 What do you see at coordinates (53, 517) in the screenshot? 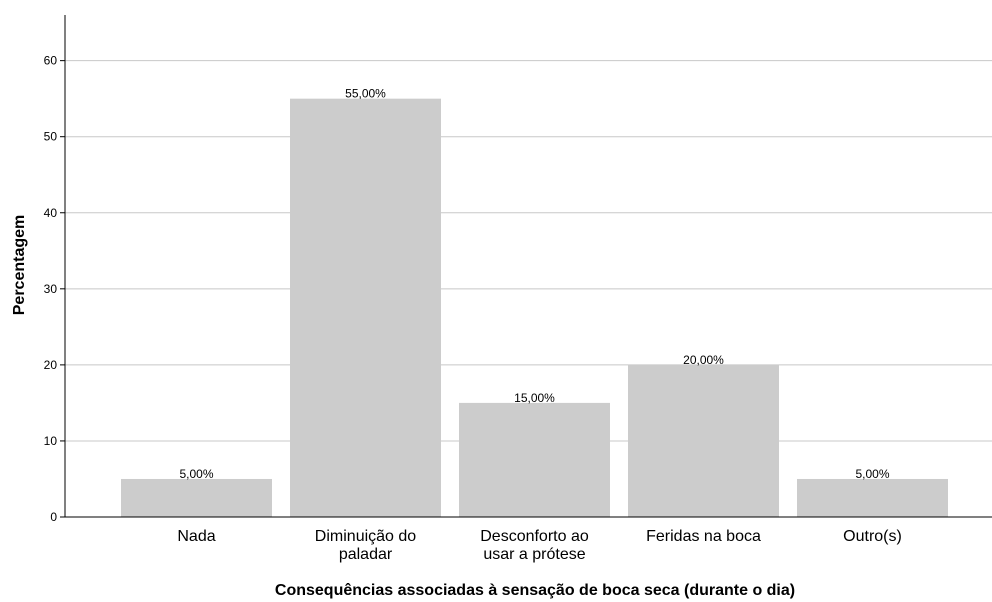
I see `y-tick-label-0: 0` at bounding box center [53, 517].